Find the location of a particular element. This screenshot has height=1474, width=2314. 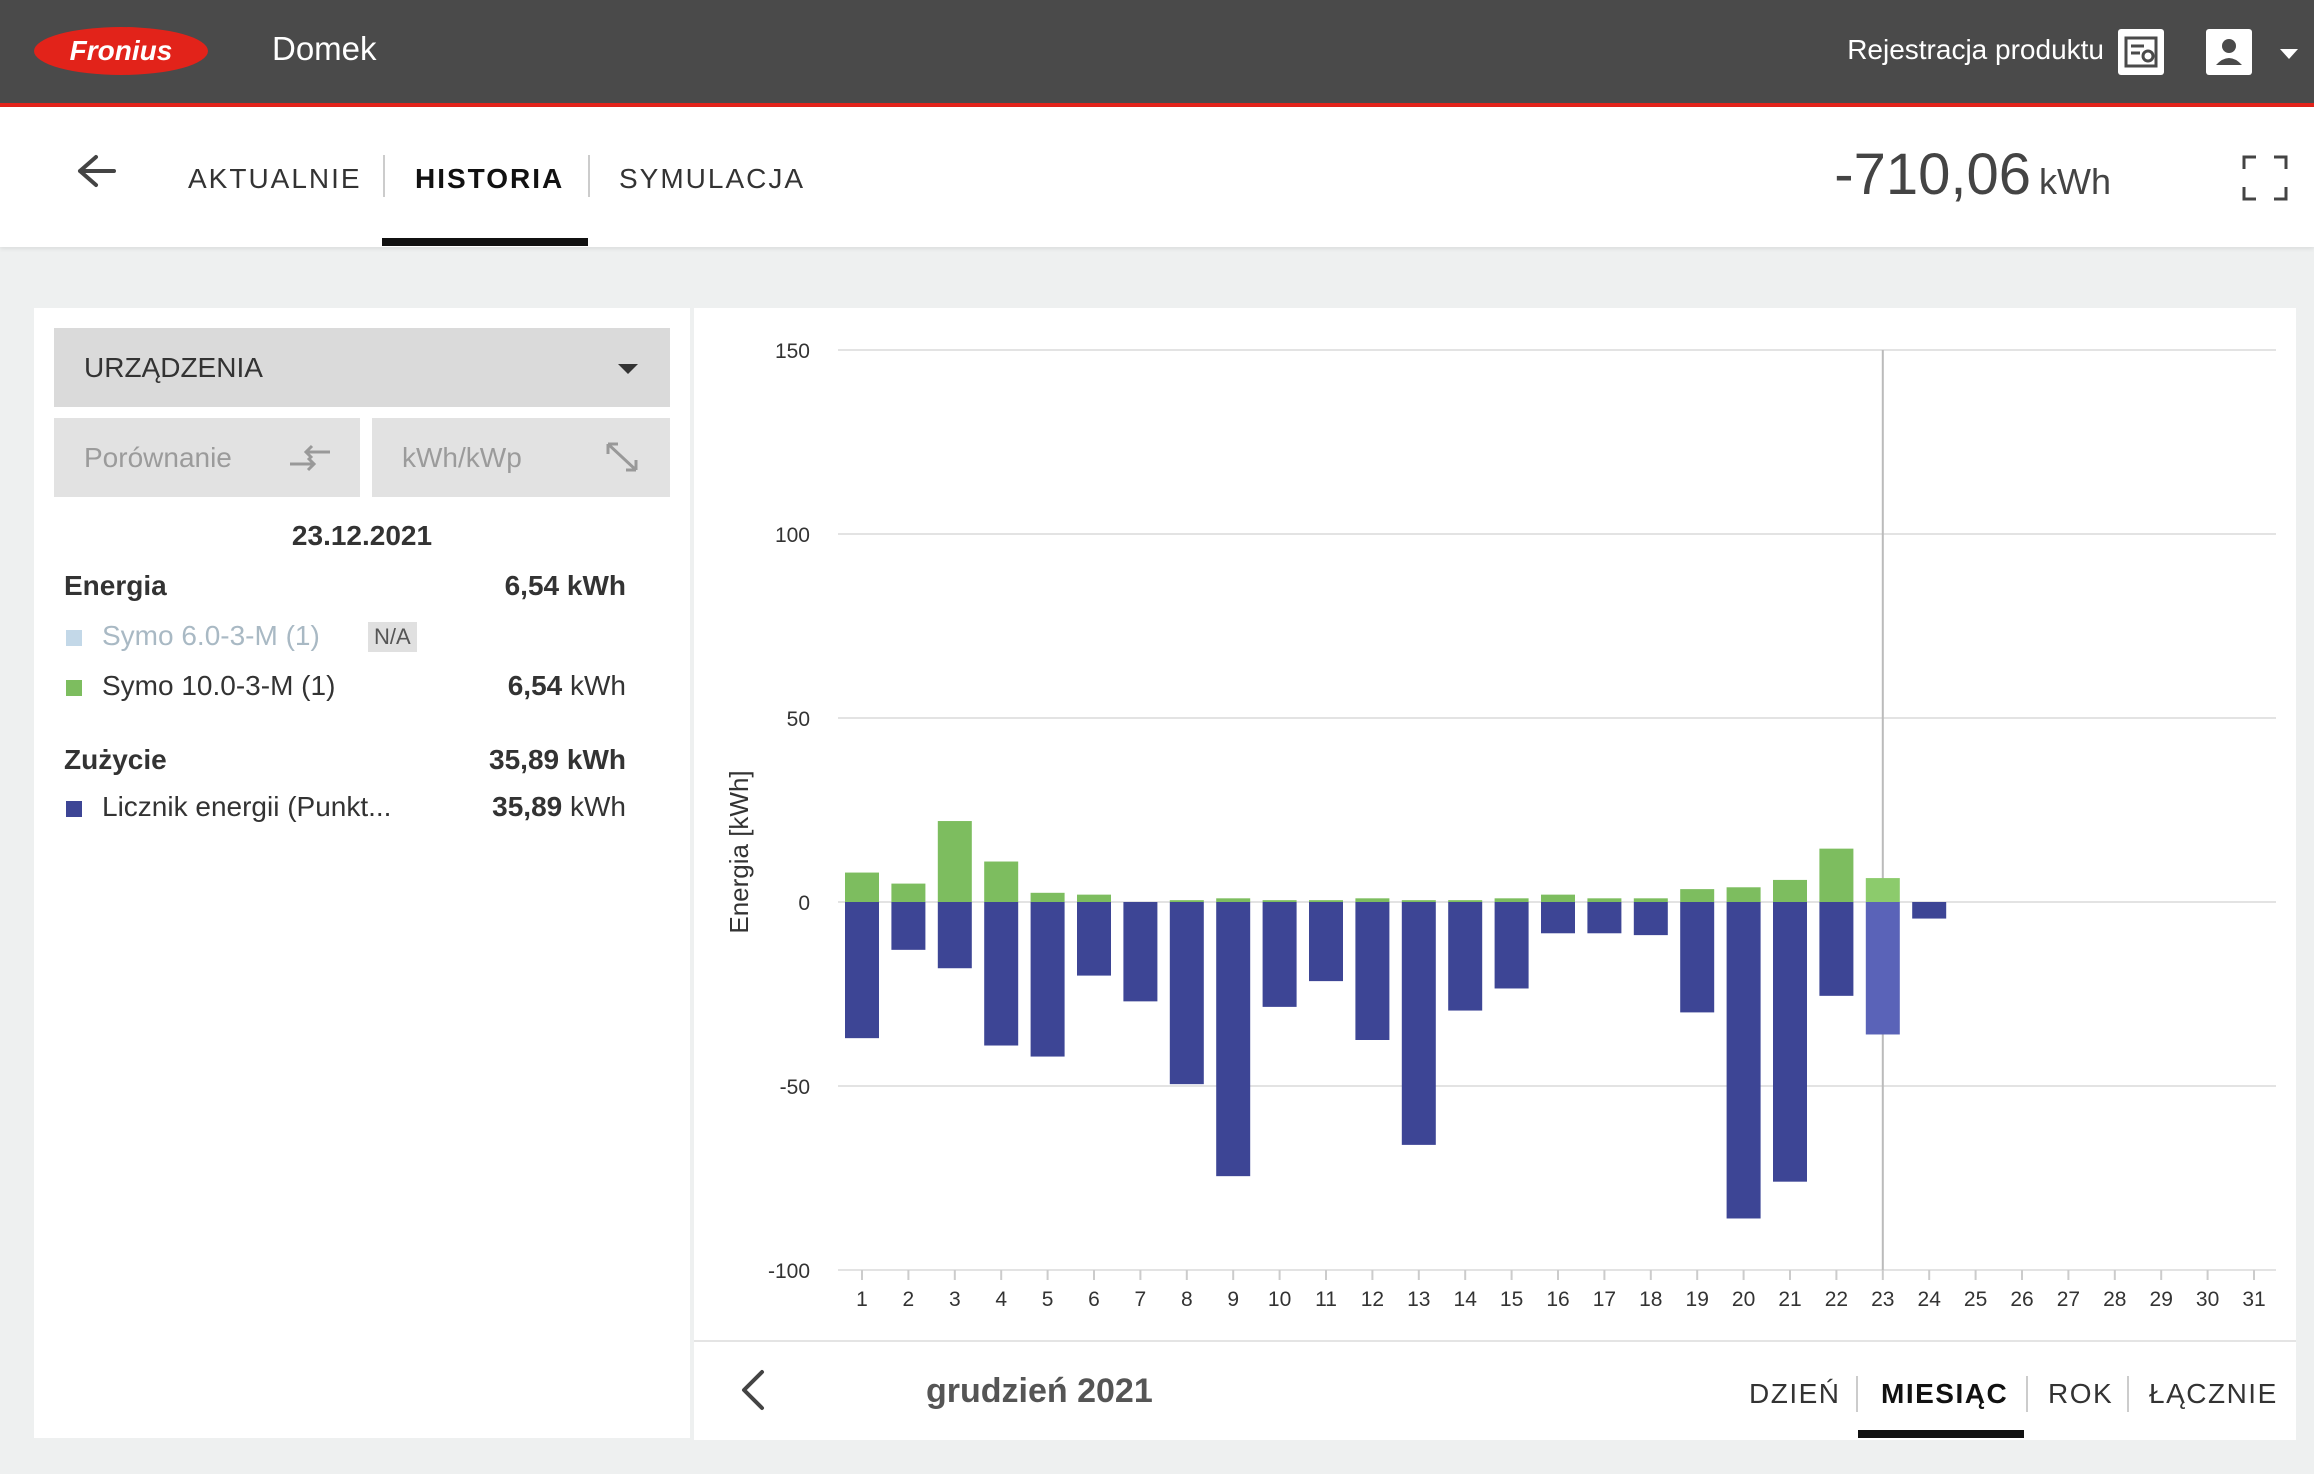

tab-aktualnie: AKTUALNIE is located at coordinates (275, 178).